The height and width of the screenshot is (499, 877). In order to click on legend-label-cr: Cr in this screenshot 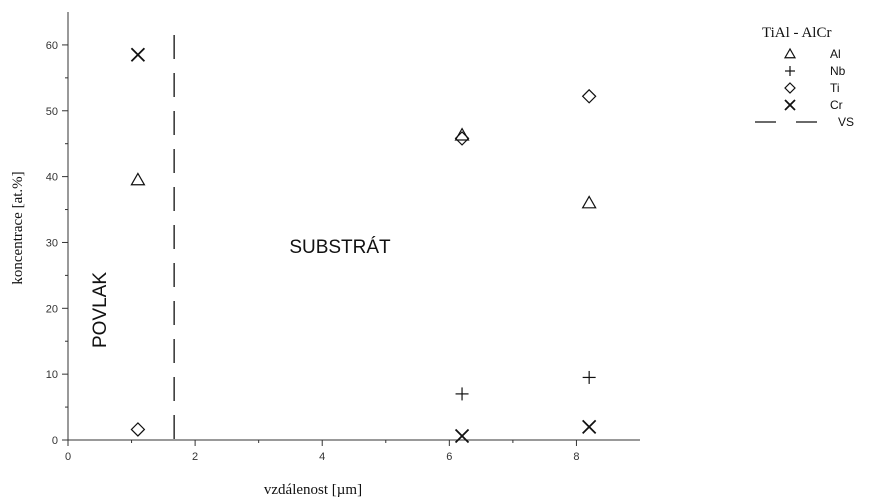, I will do `click(836, 105)`.